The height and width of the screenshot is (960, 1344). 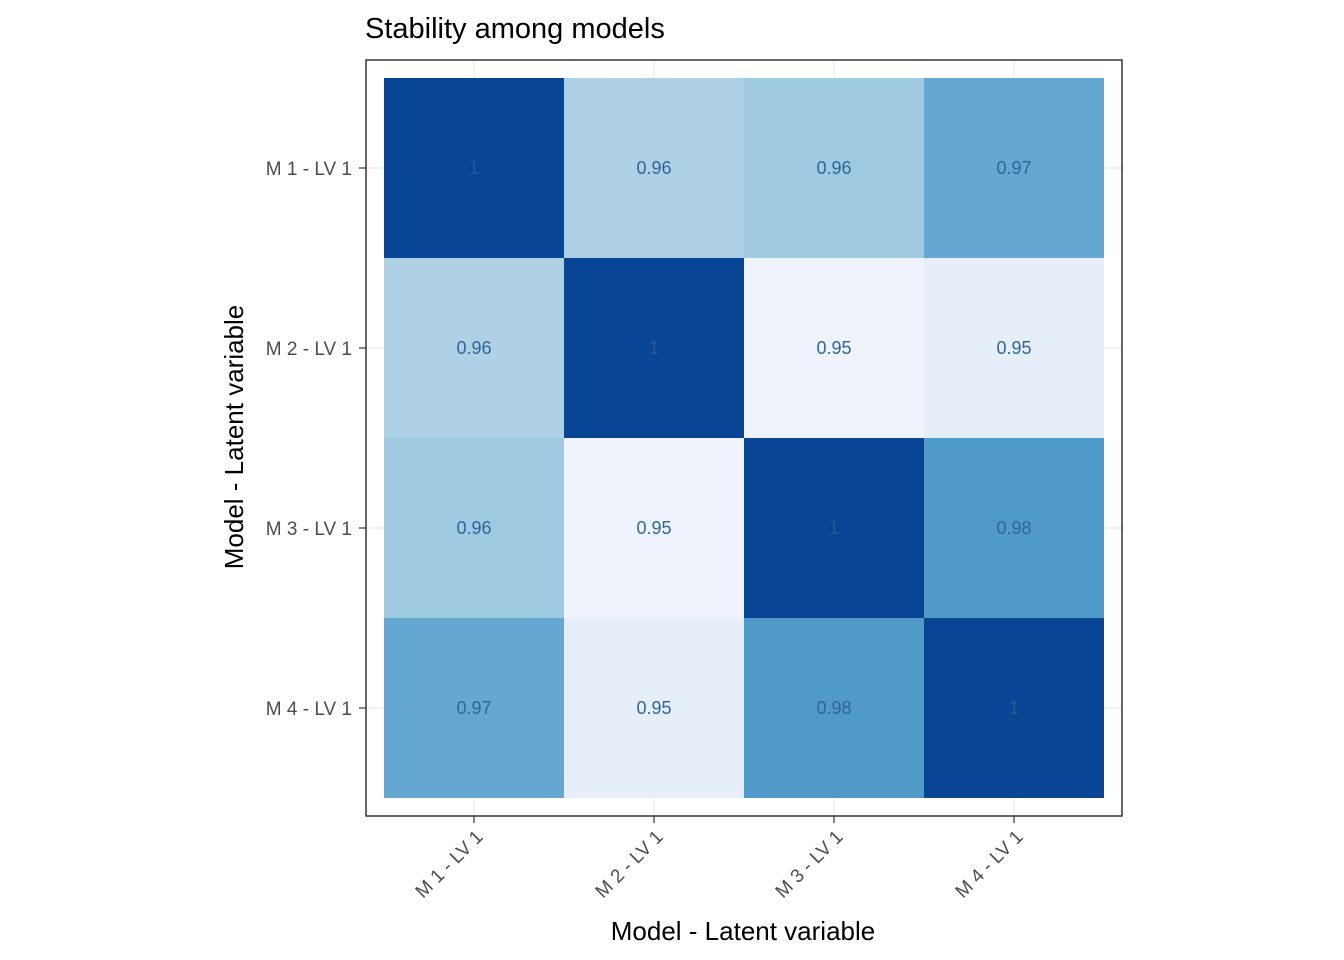 What do you see at coordinates (309, 709) in the screenshot?
I see `y-tick-label: M 4 - LV 1` at bounding box center [309, 709].